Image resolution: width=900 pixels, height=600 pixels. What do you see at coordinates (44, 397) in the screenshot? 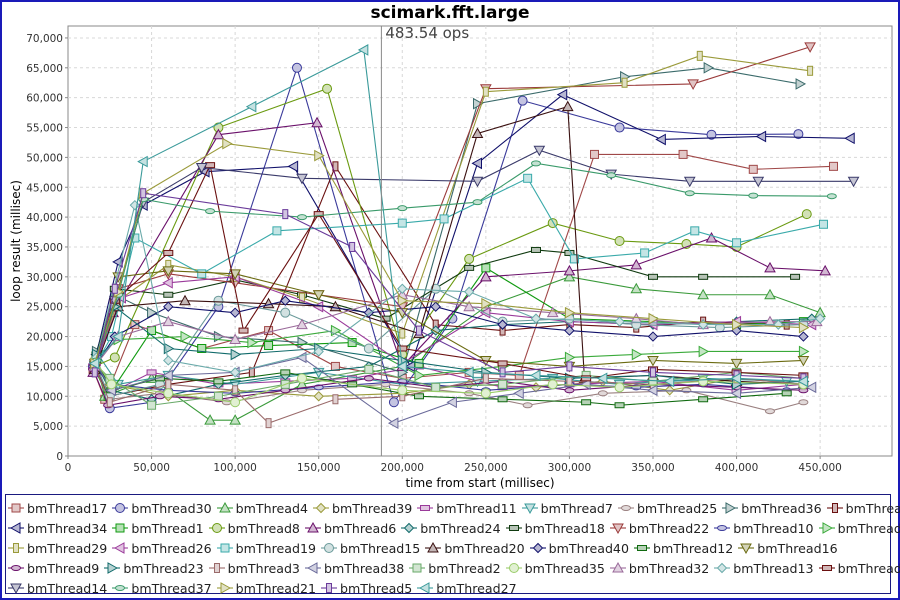
I see `y-tick-label: 10,000` at bounding box center [44, 397].